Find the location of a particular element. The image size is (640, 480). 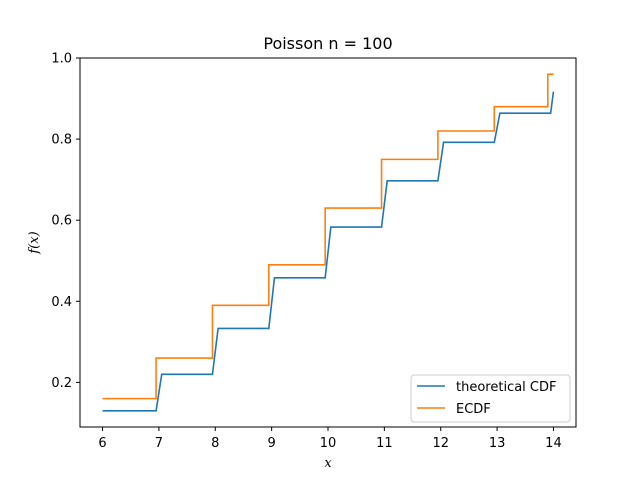

x-axis-label: x is located at coordinates (328, 463).